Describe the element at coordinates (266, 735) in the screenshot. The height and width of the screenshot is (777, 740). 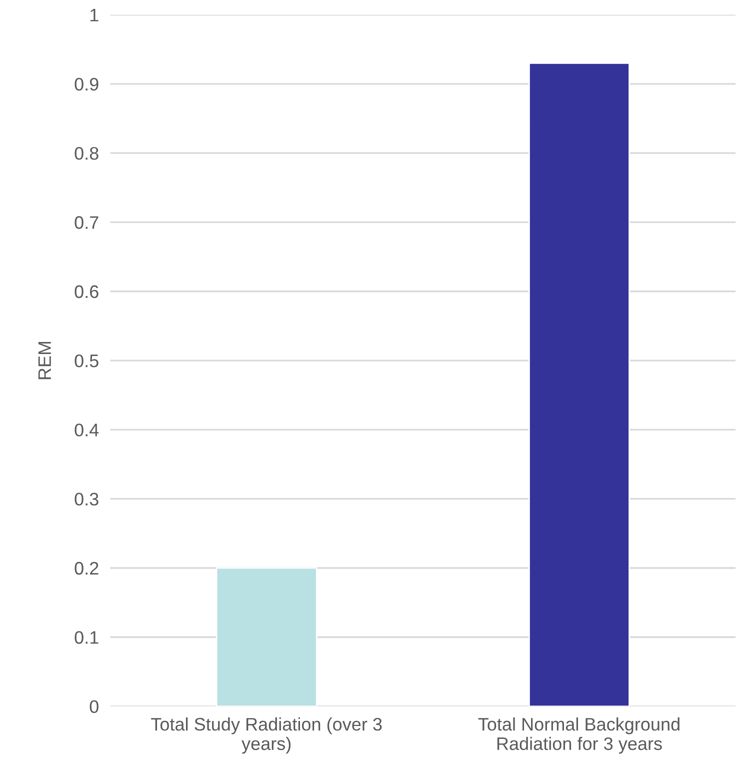
I see `x-tick-label: Total Study Radiation (over 3 years)` at that location.